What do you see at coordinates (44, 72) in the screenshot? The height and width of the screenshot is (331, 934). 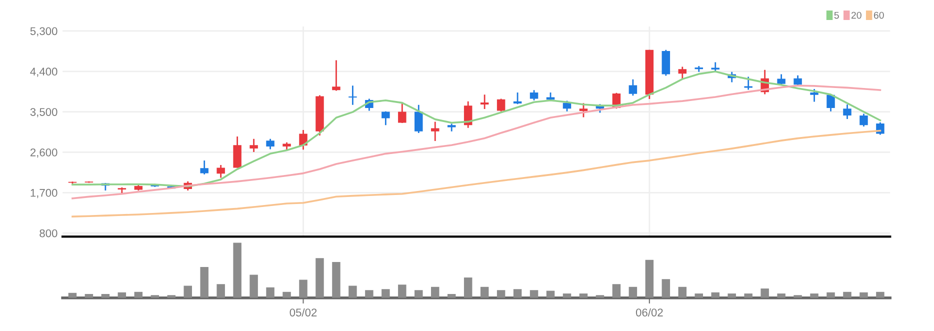 I see `y-tick-label: 4,400` at bounding box center [44, 72].